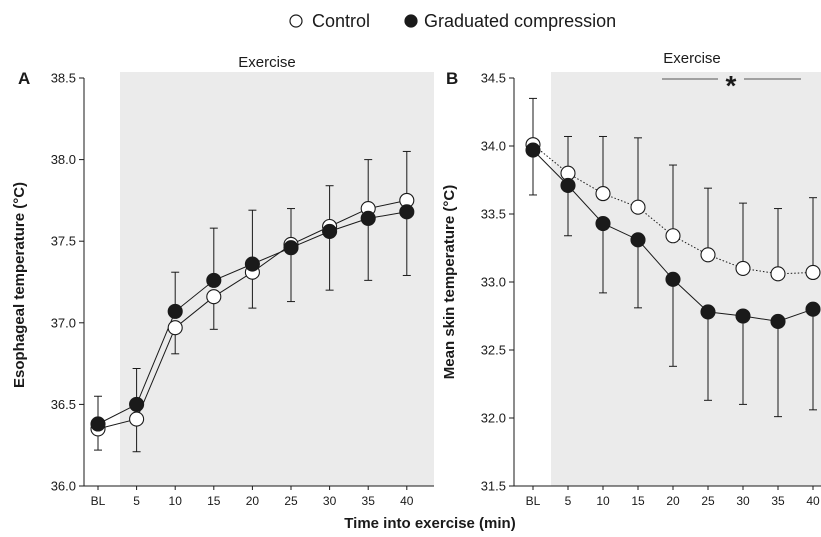 This screenshot has width=821, height=537. What do you see at coordinates (449, 282) in the screenshot?
I see `panel-b-ylabel: Mean skin temperature (°C)` at bounding box center [449, 282].